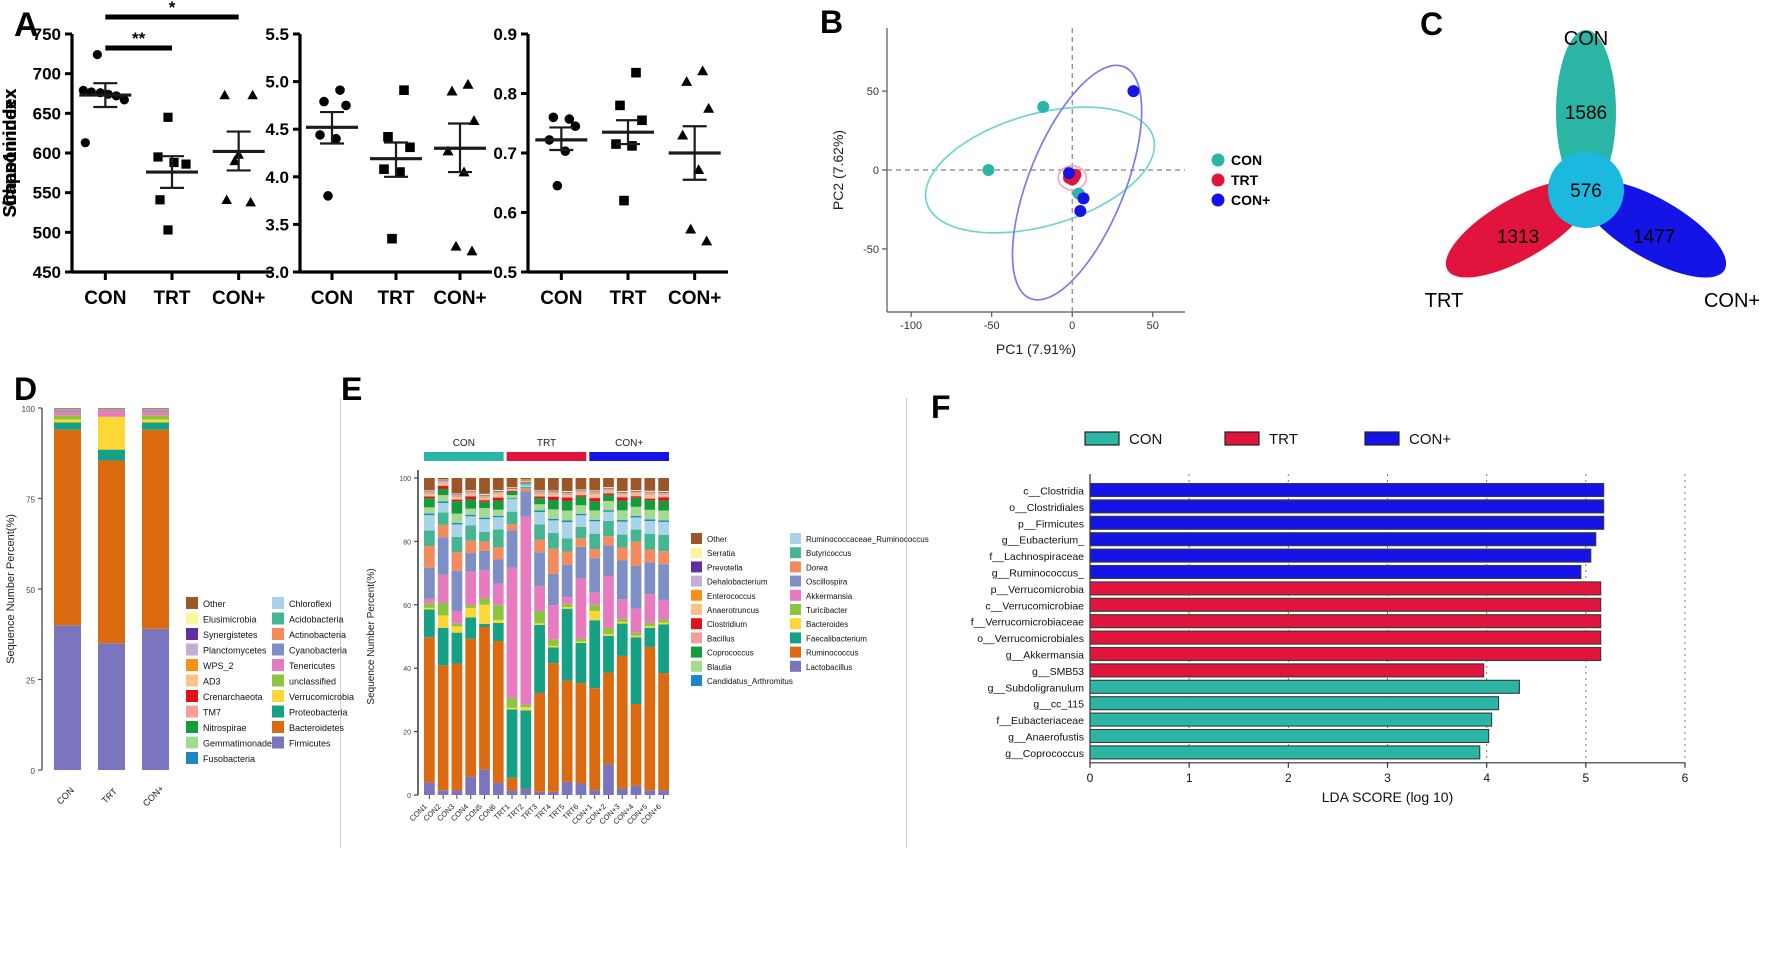  I want to click on legend-label: Acidobacteria, so click(316, 620).